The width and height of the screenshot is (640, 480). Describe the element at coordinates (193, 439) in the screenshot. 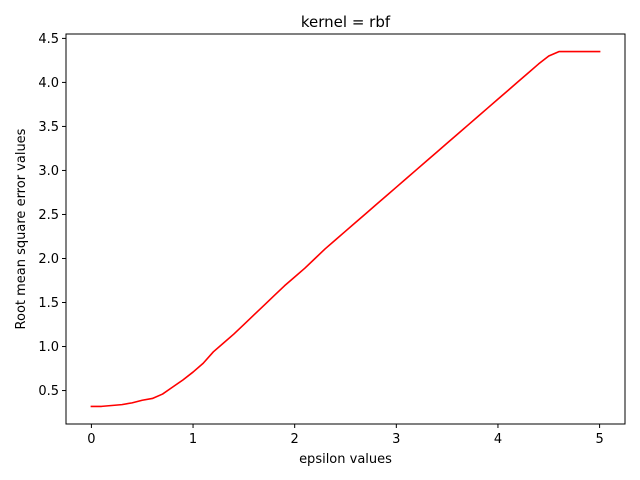

I see `x-tick-label: 1` at that location.